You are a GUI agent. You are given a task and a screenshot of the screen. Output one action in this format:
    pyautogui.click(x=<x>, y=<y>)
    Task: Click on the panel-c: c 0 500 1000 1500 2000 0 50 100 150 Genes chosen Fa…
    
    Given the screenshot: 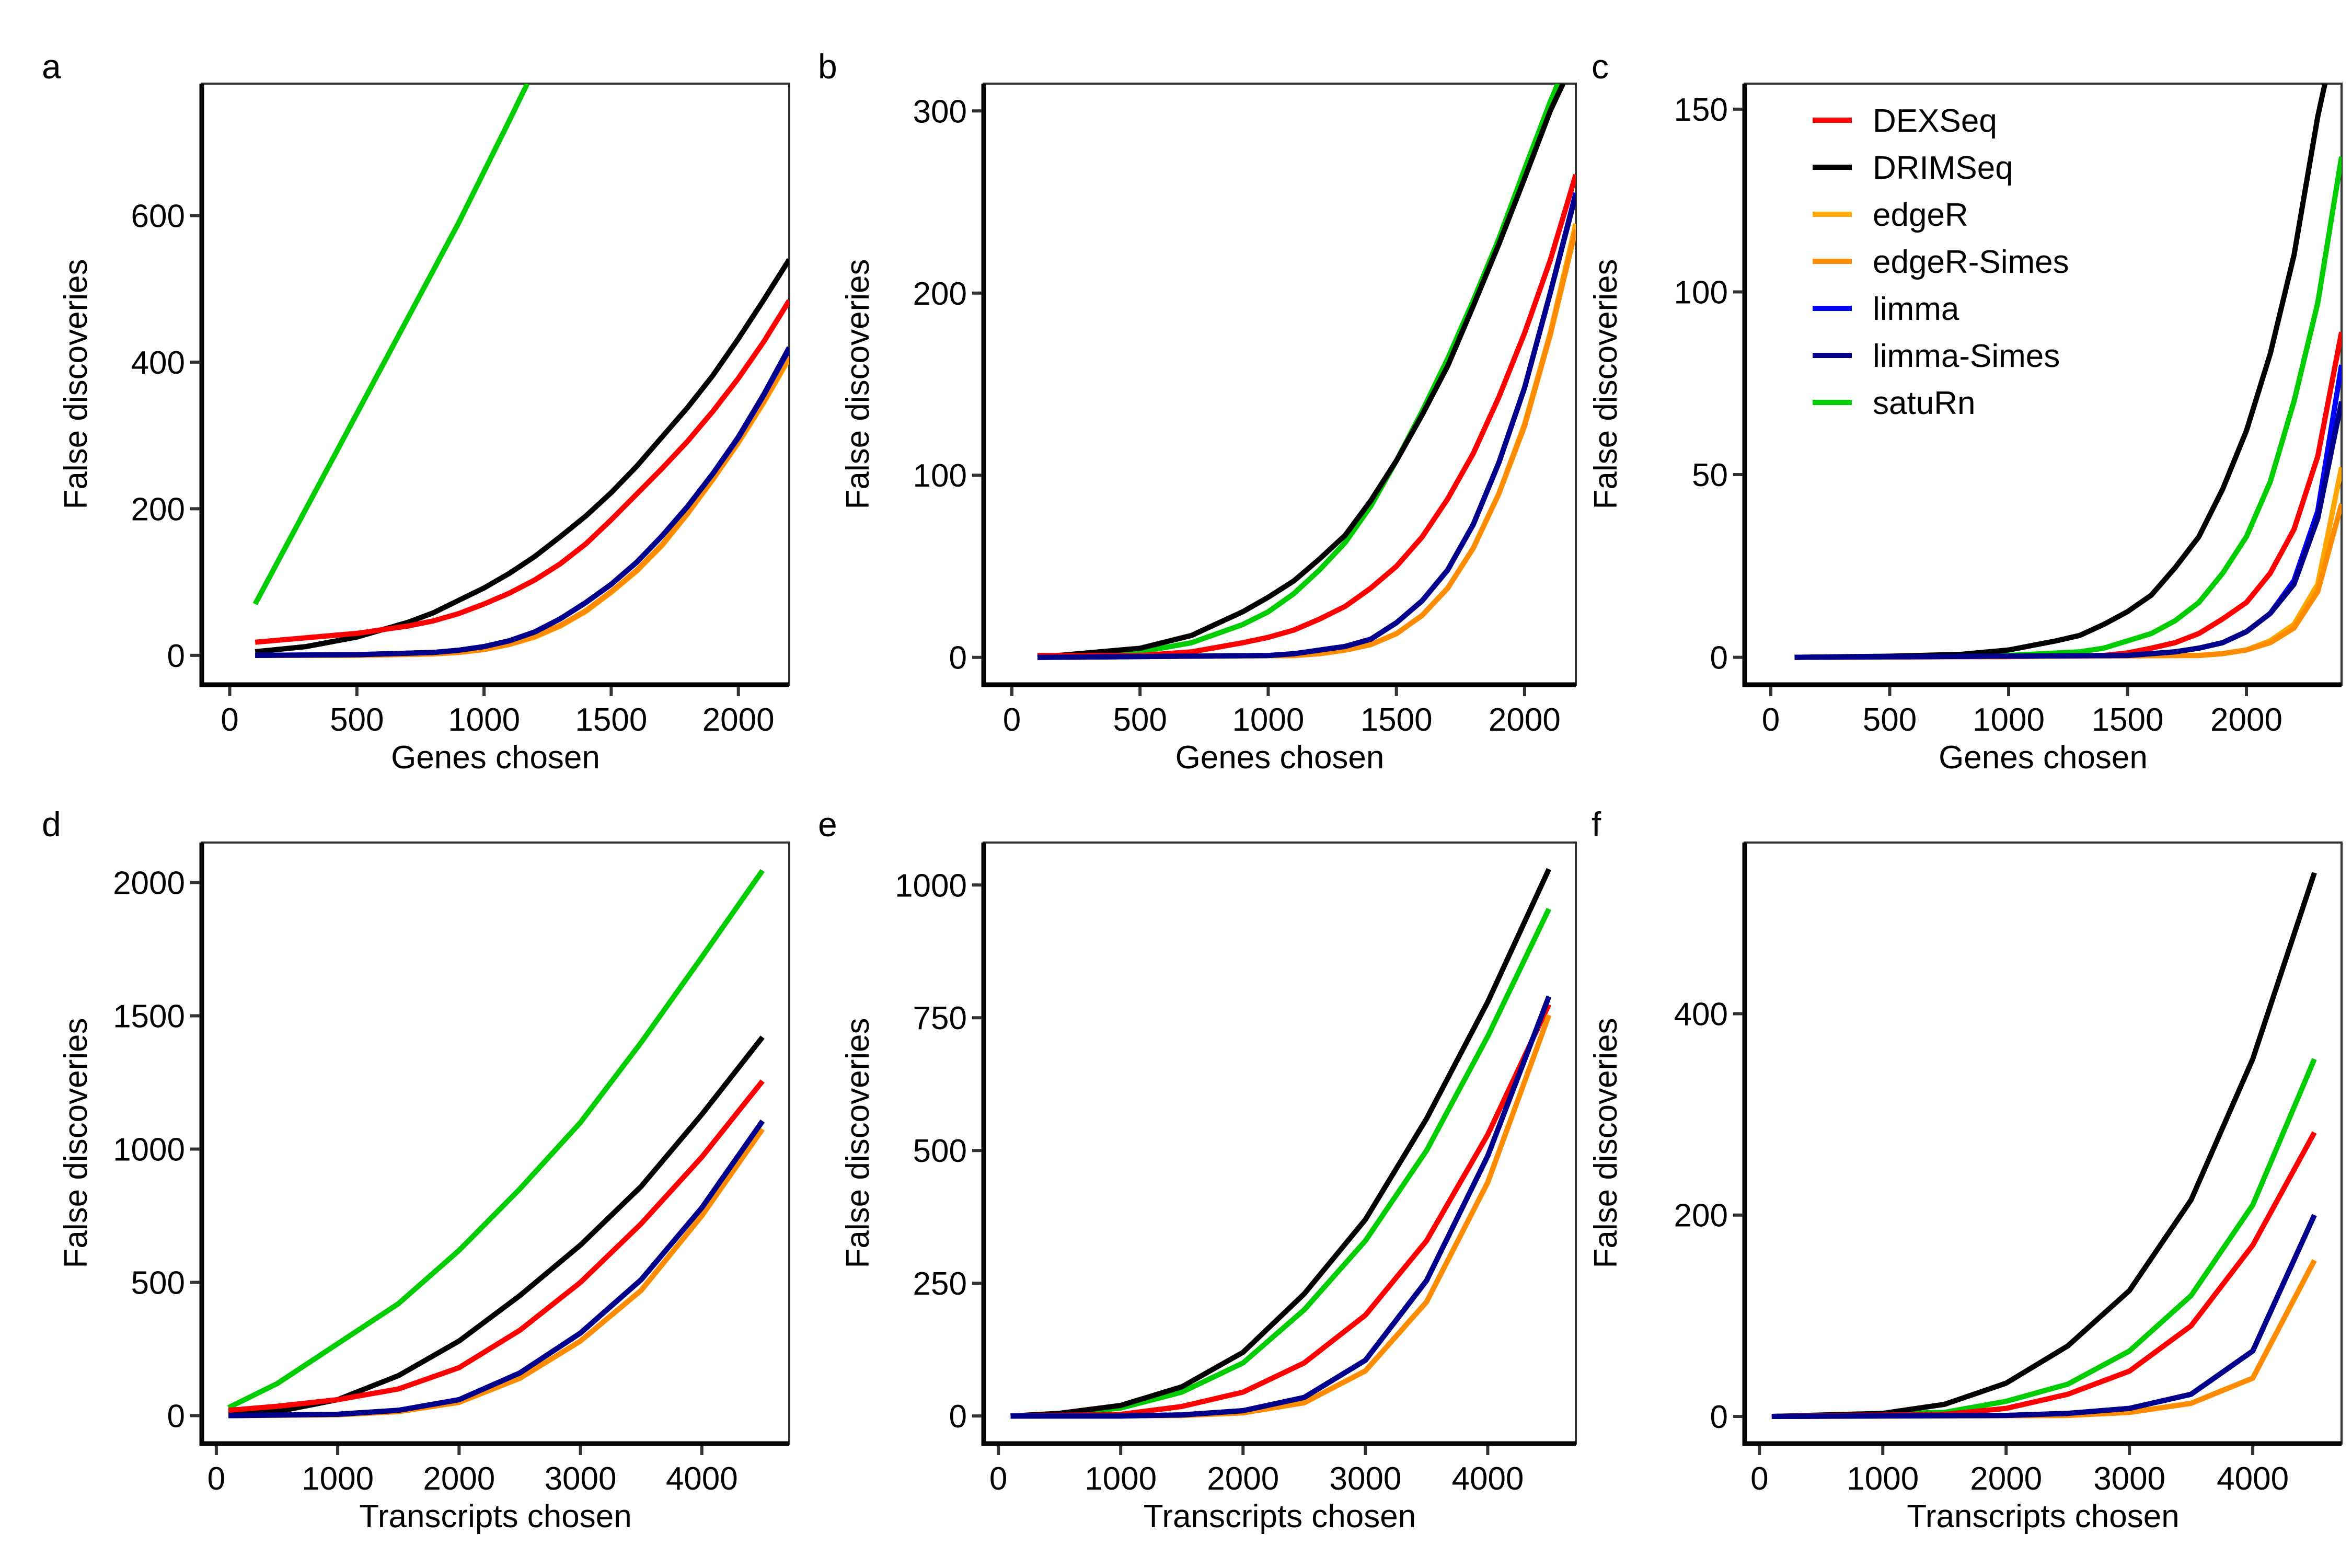 What is the action you would take?
    pyautogui.click(x=1965, y=411)
    